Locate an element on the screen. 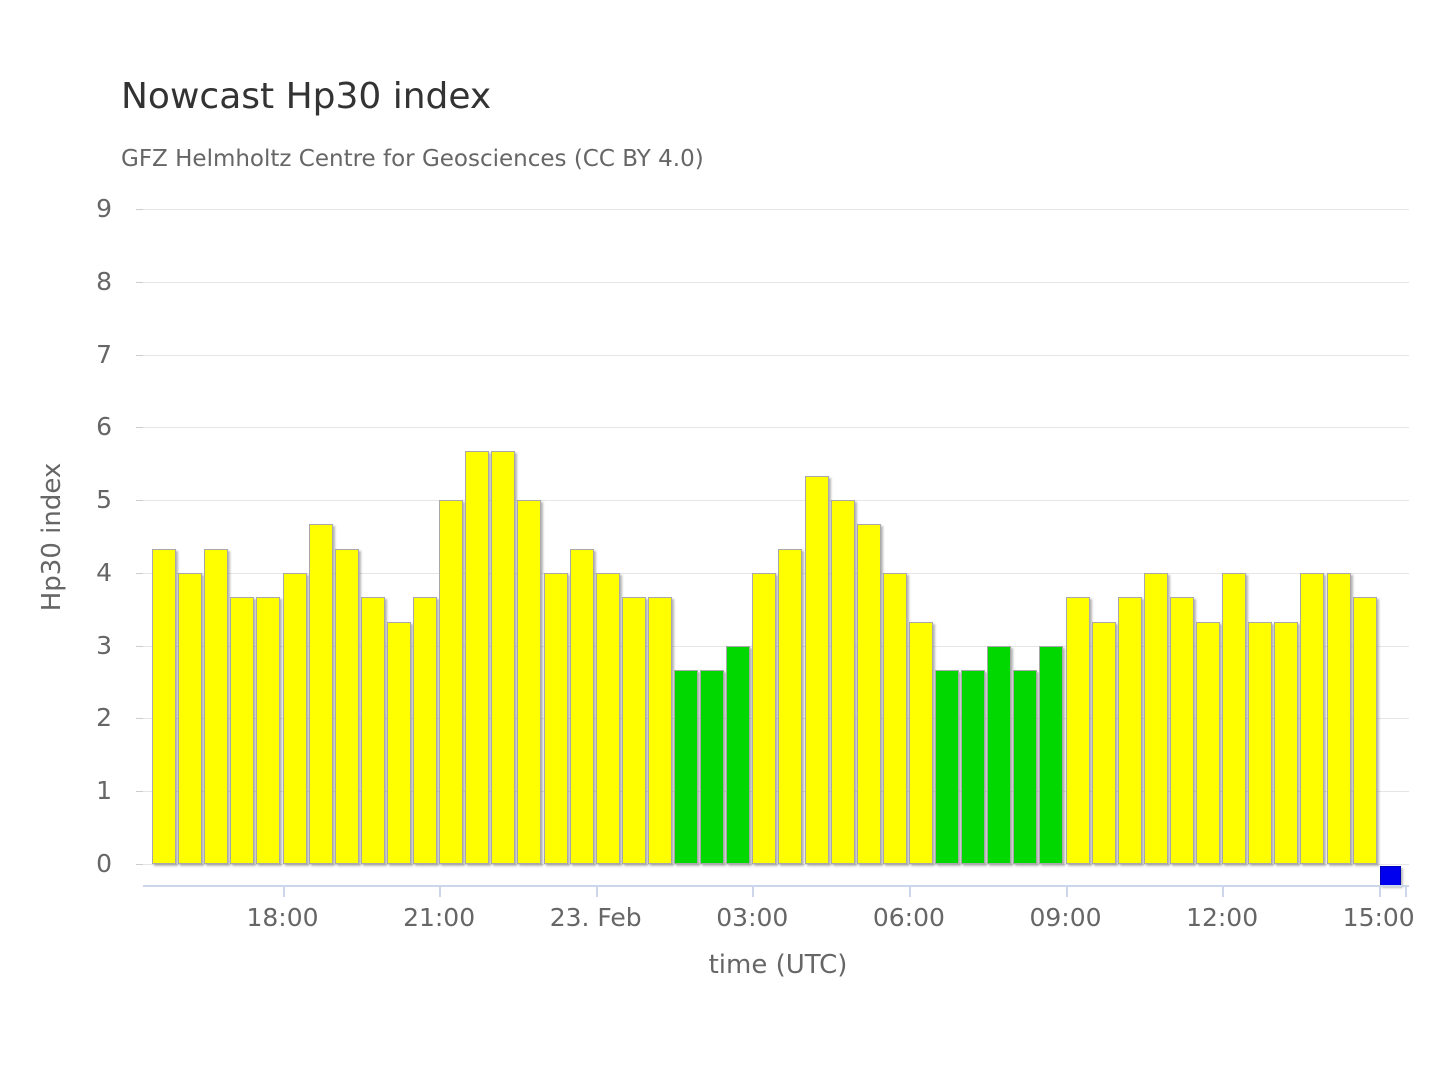 This screenshot has width=1440, height=1080. x-axis-title: time (UTC) is located at coordinates (778, 965).